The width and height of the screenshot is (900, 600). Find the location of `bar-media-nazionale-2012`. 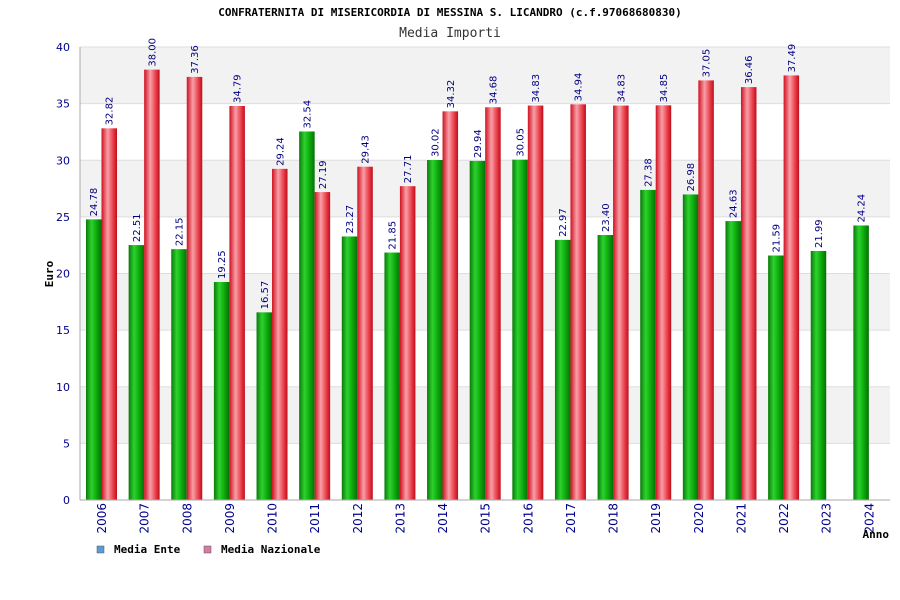

bar-media-nazionale-2012 is located at coordinates (365, 333).